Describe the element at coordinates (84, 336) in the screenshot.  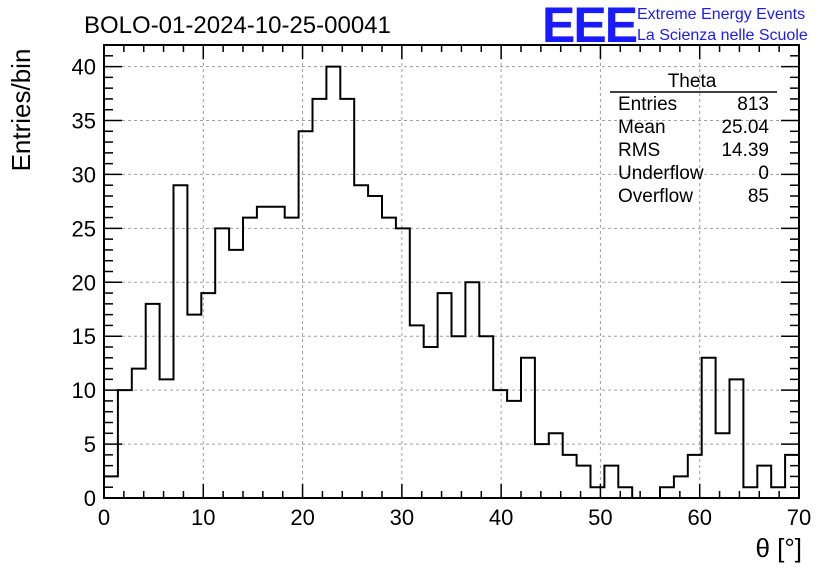
I see `y-tick-label: 15` at that location.